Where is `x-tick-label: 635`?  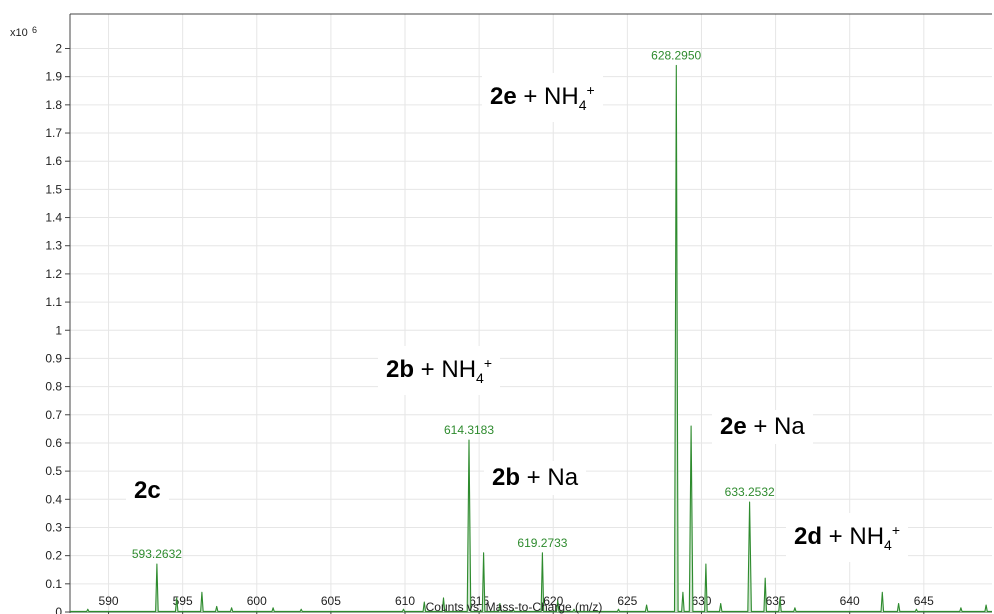 x-tick-label: 635 is located at coordinates (776, 601).